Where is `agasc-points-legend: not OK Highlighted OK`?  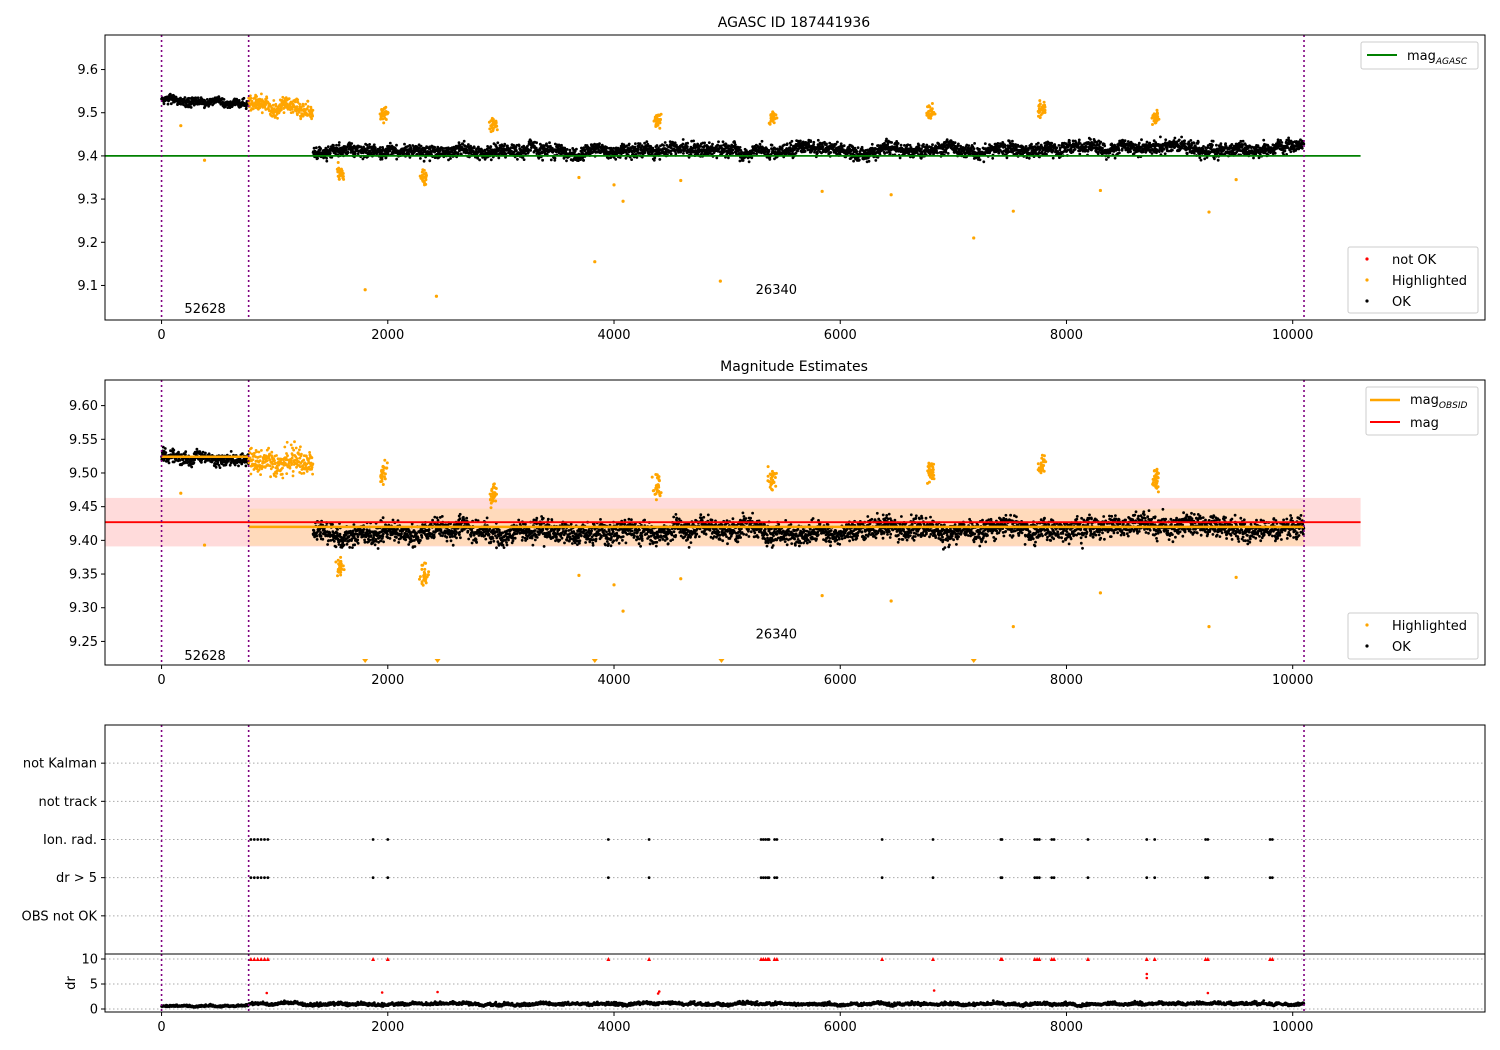
agasc-points-legend: not OK Highlighted OK is located at coordinates (1413, 280).